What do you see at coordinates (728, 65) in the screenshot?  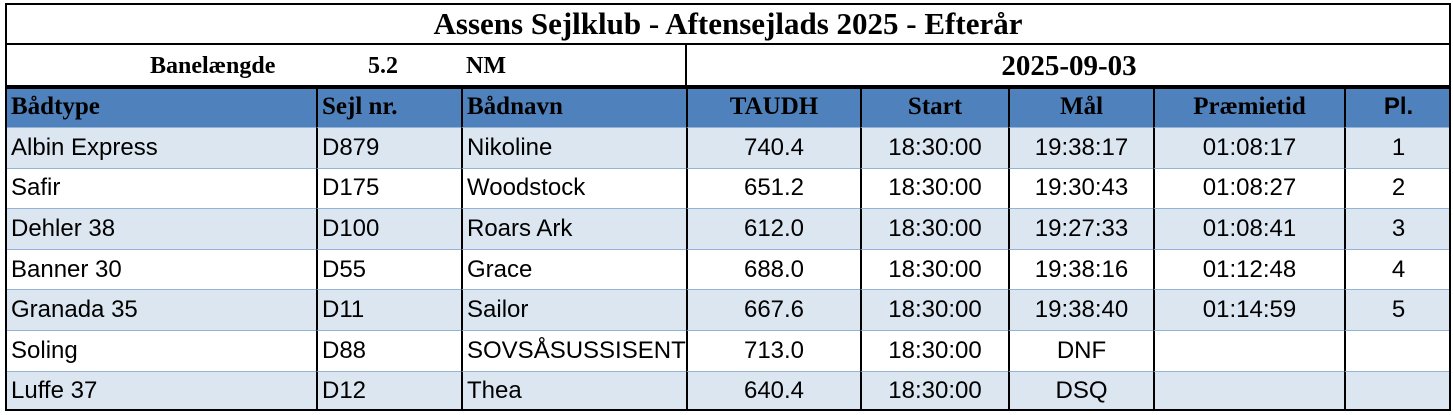 I see `info-row` at bounding box center [728, 65].